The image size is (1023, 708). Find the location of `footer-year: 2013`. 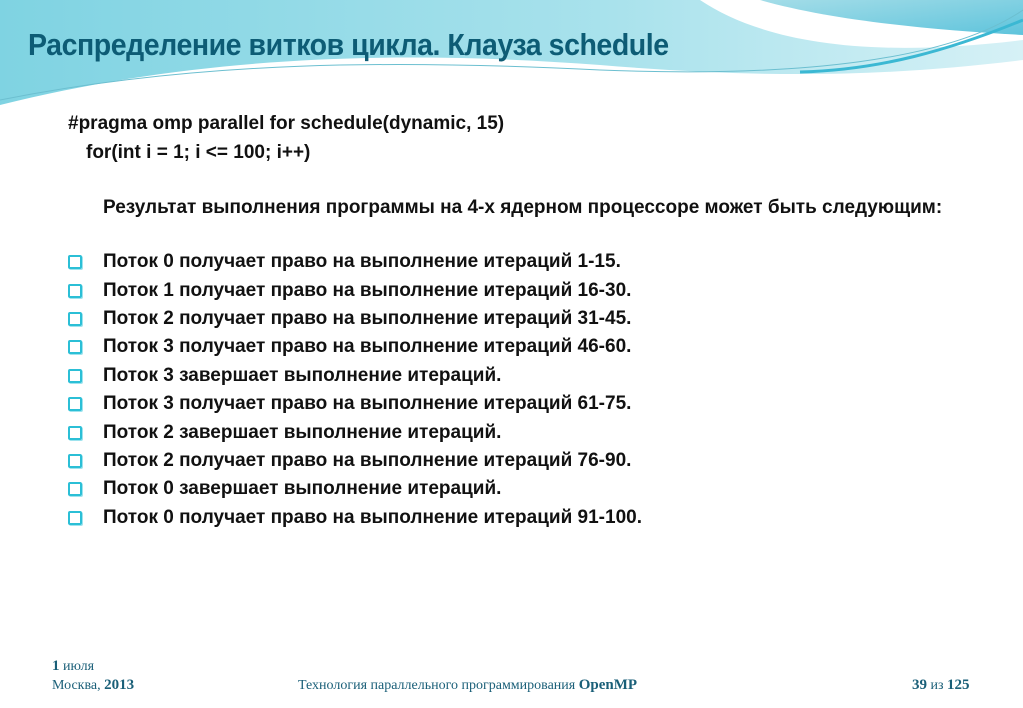

footer-year: 2013 is located at coordinates (119, 685).